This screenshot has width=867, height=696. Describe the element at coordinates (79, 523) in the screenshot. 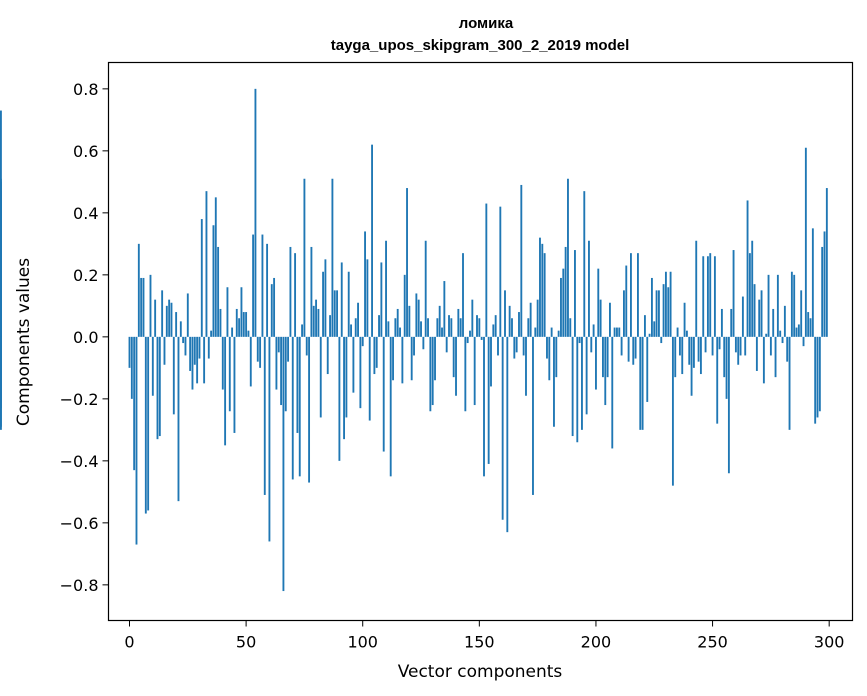

I see `y-tick-label: −0.6` at that location.